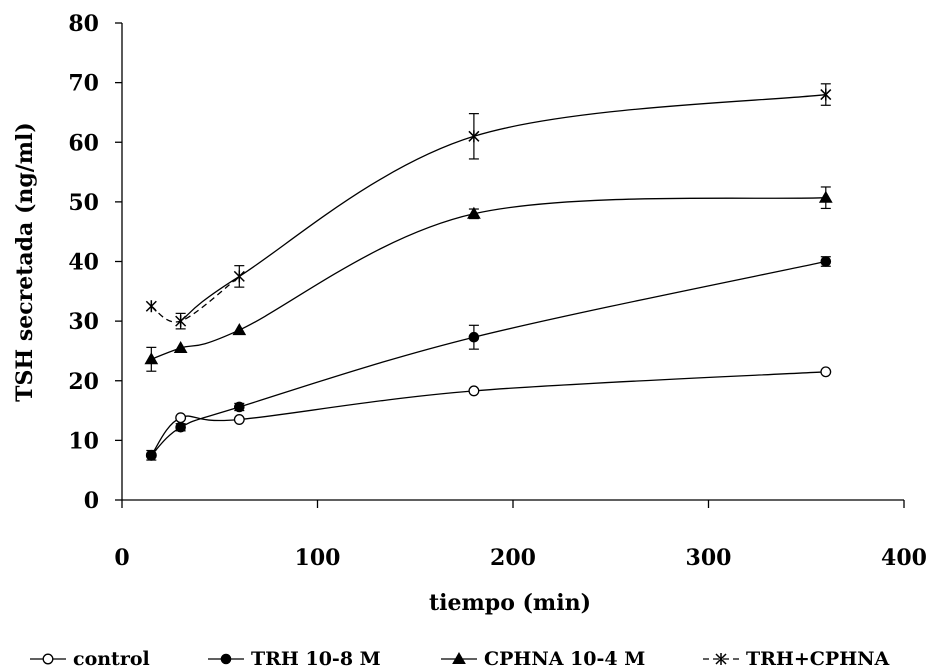 This screenshot has width=929, height=672. What do you see at coordinates (564, 659) in the screenshot?
I see `legend-label: CPHNA 10-4 M` at bounding box center [564, 659].